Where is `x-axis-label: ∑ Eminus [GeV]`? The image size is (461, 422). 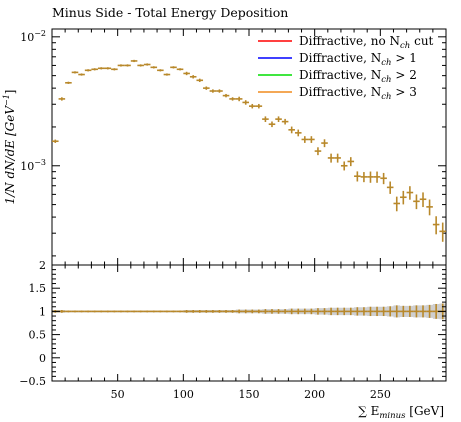
x-axis-label: ∑ Eminus [GeV] is located at coordinates (401, 412).